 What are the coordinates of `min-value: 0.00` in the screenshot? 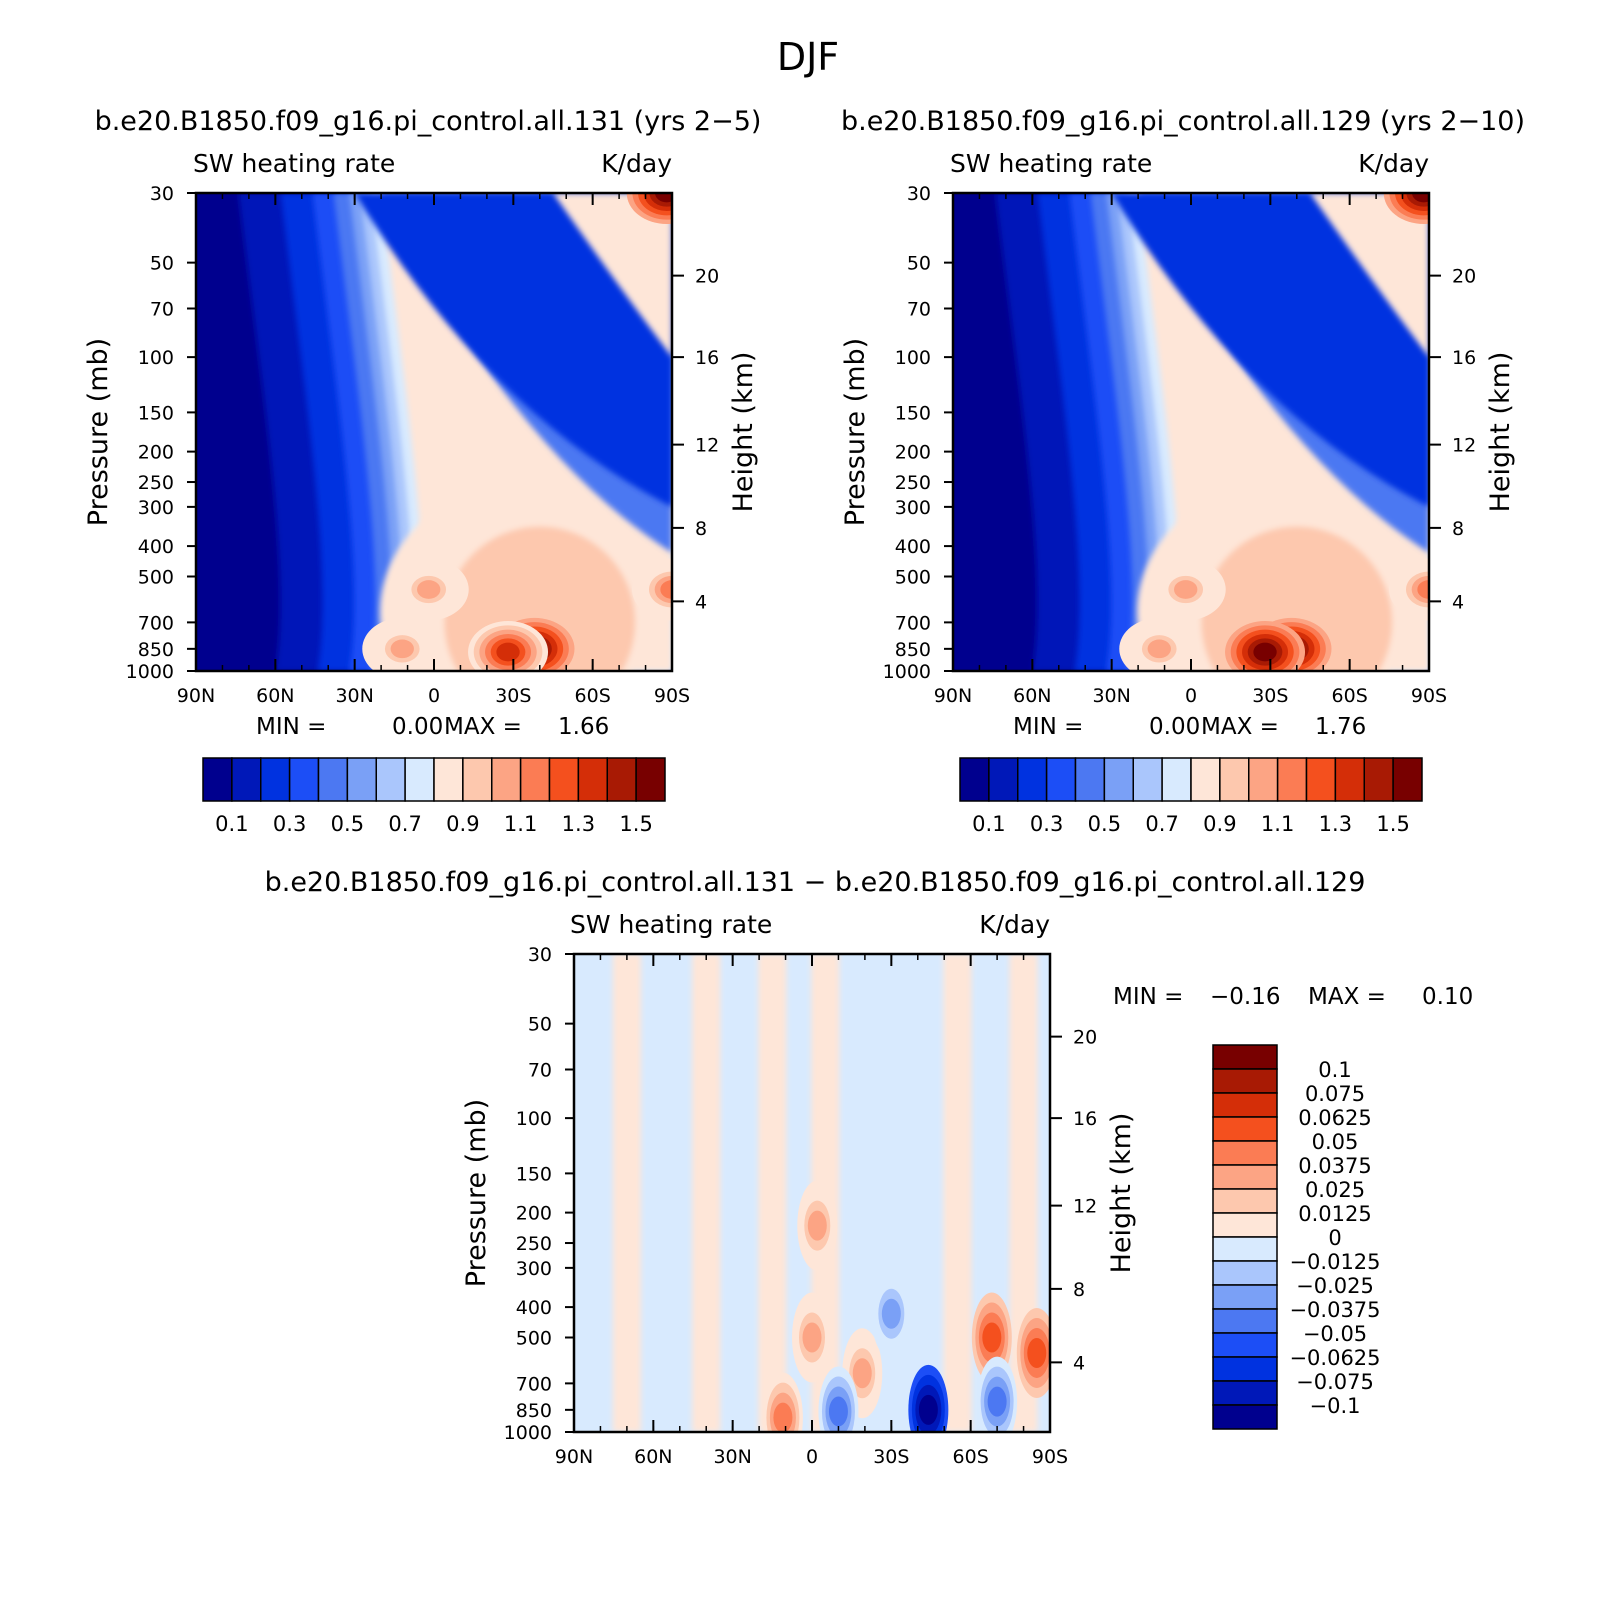 It's located at (1174, 727).